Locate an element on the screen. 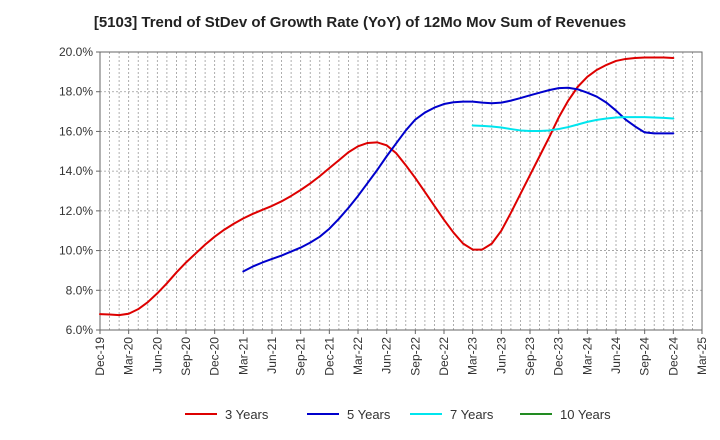 The image size is (720, 440). x-tick-label: Jun-24 is located at coordinates (616, 355).